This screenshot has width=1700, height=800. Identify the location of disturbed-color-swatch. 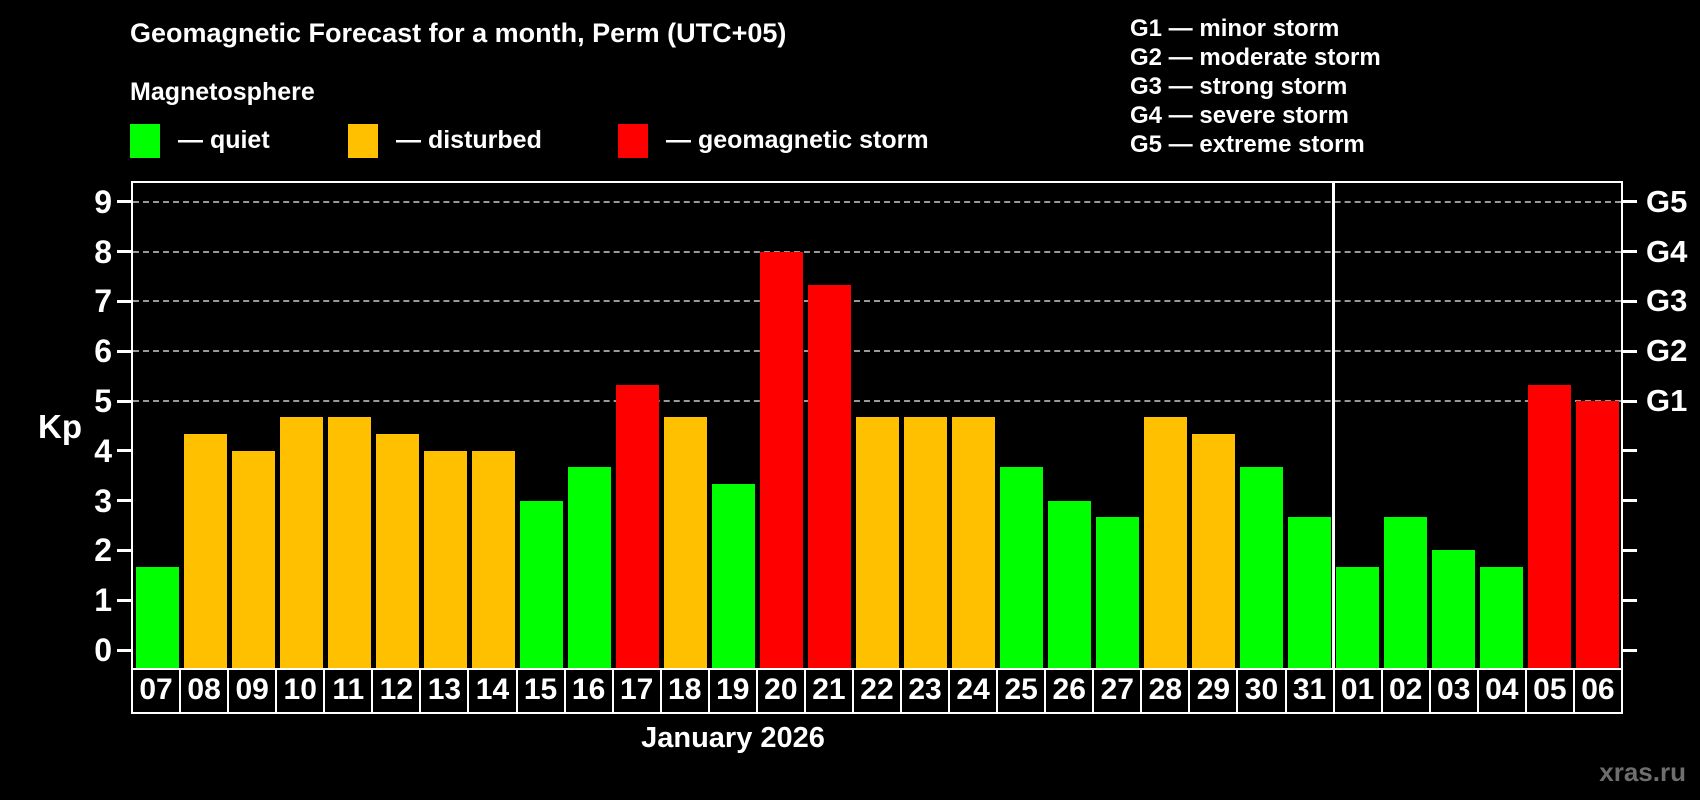
(363, 141).